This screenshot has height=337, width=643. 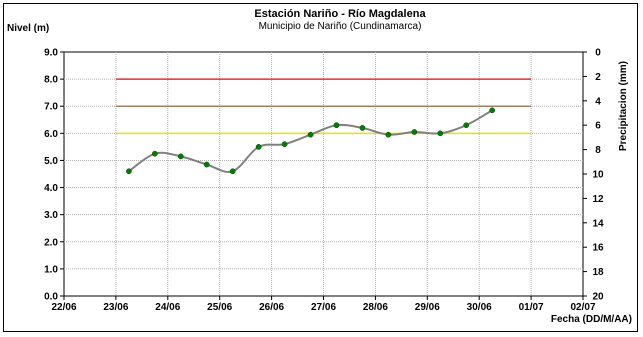 I want to click on x-tick-label: 30/06, so click(x=479, y=307).